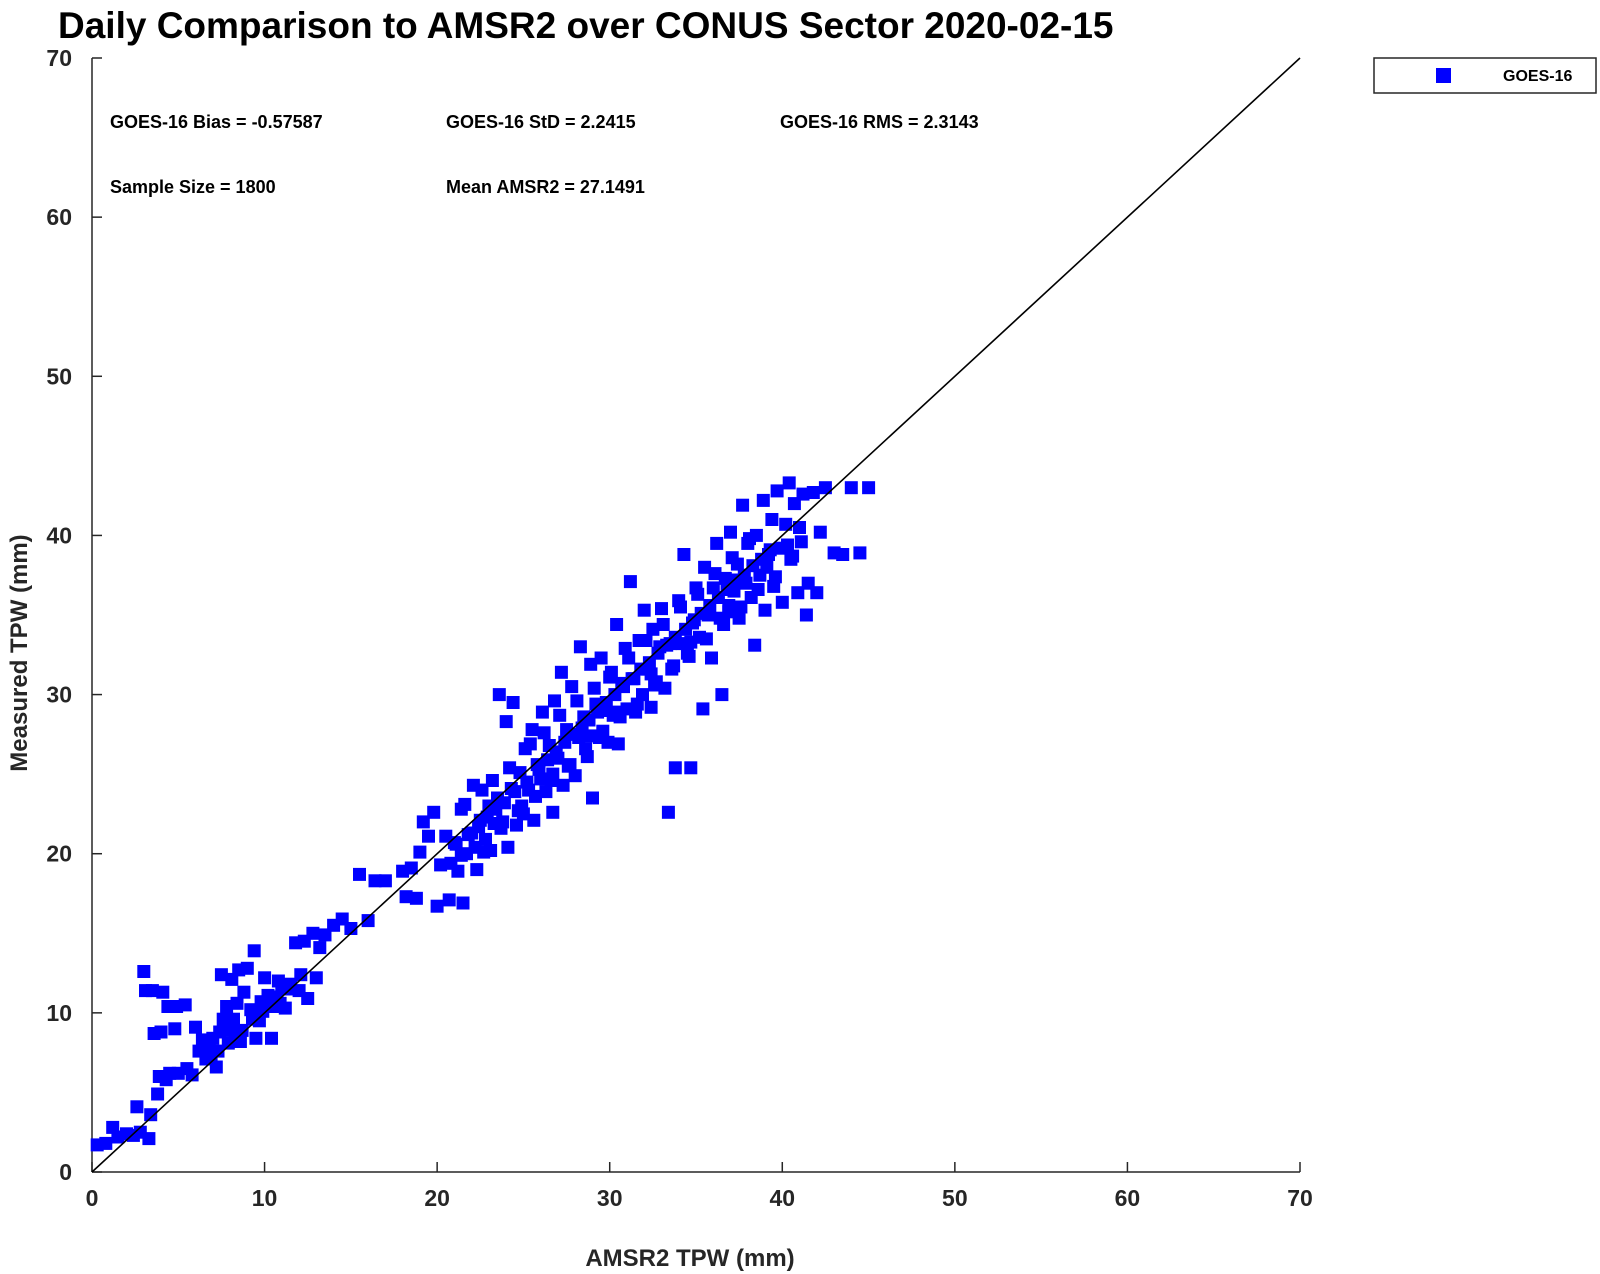  I want to click on legend: GOES-16, so click(1485, 75).